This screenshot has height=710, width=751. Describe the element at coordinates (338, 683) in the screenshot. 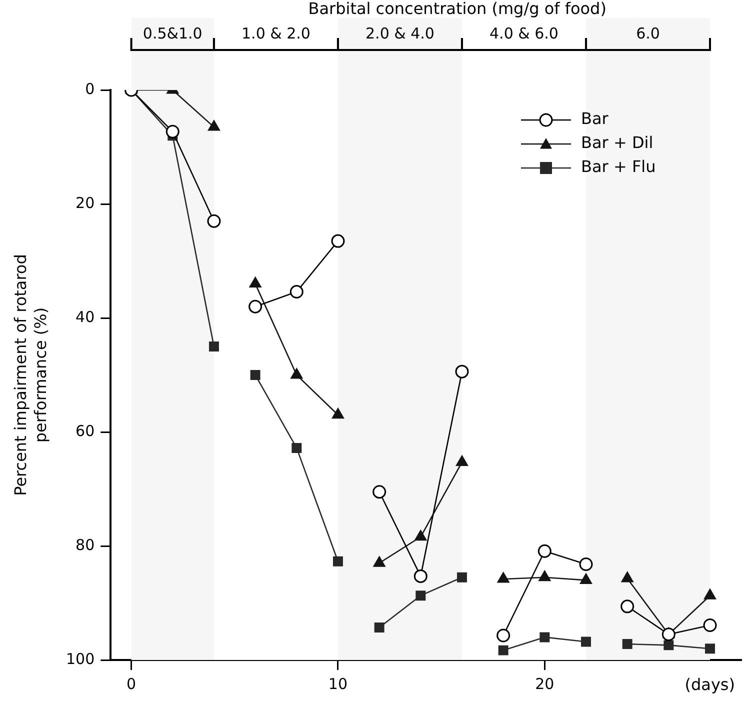

I see `x-tick-label: 10` at that location.